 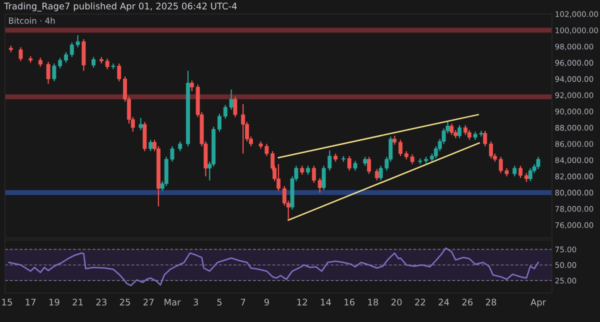 What do you see at coordinates (444, 302) in the screenshot?
I see `x-tick-label: 24` at bounding box center [444, 302].